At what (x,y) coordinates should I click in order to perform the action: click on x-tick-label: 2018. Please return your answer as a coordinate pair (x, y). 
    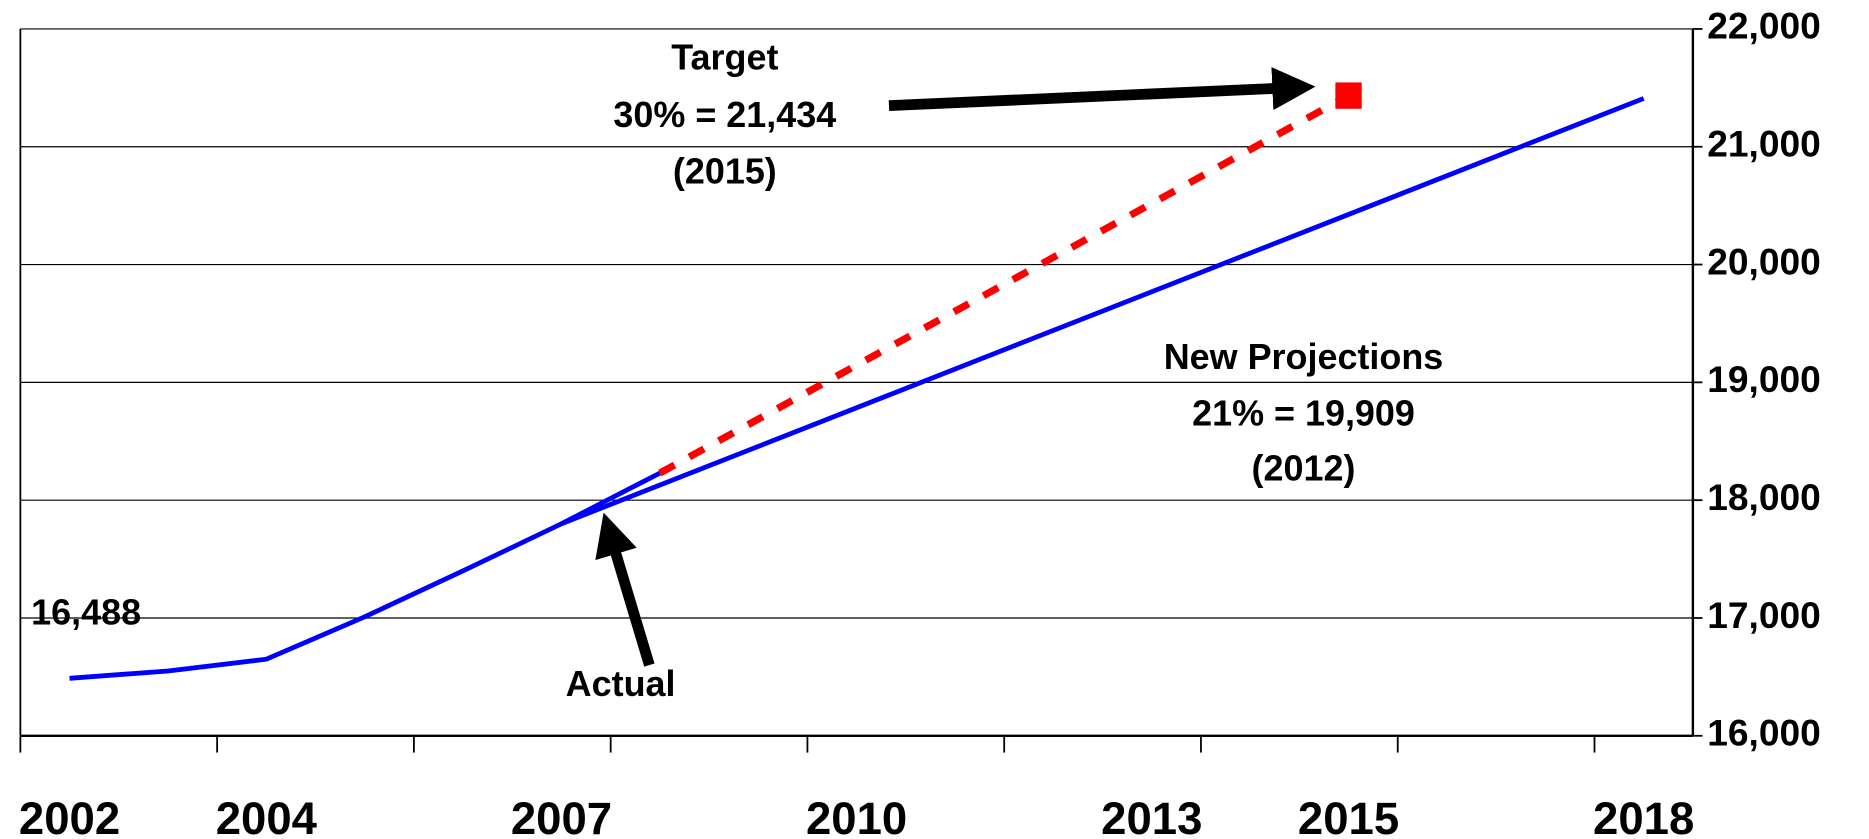
    Looking at the image, I should click on (1643, 816).